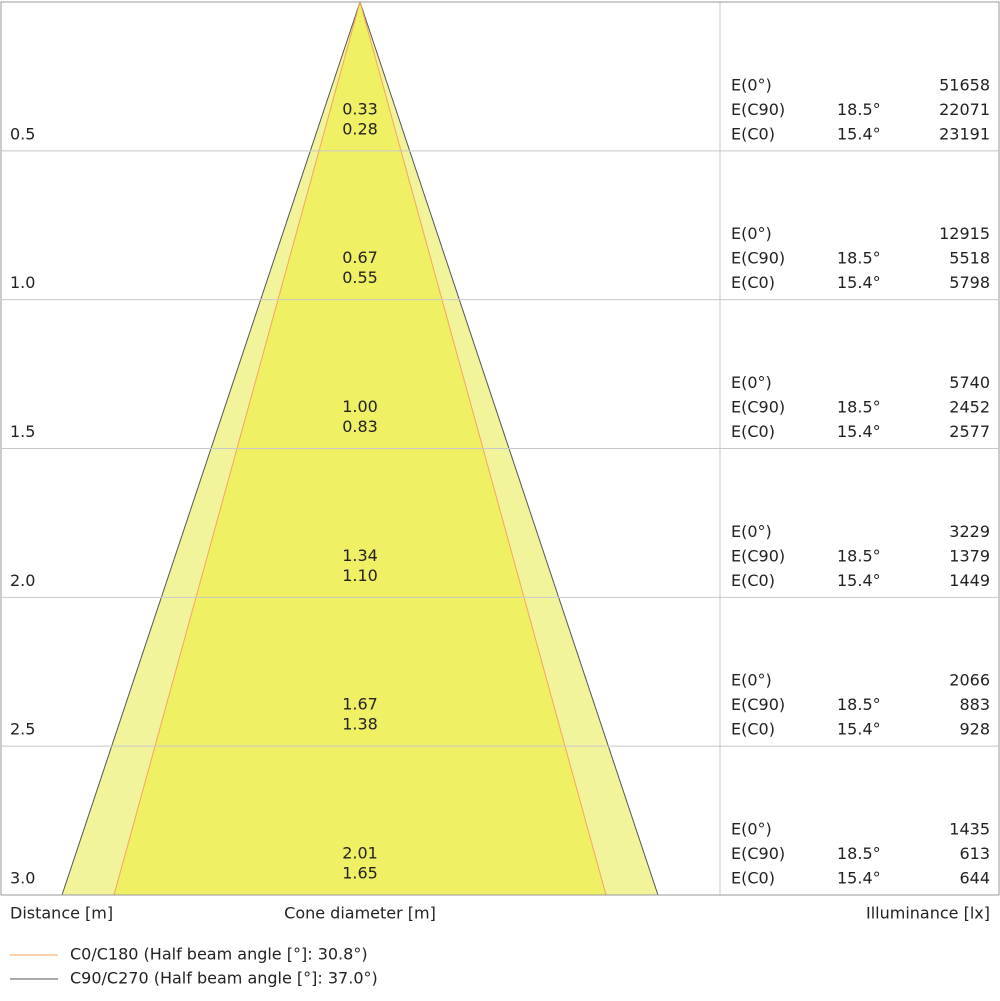 This screenshot has width=1000, height=1001. What do you see at coordinates (360, 426) in the screenshot?
I see `cone-diameter: 0.83` at bounding box center [360, 426].